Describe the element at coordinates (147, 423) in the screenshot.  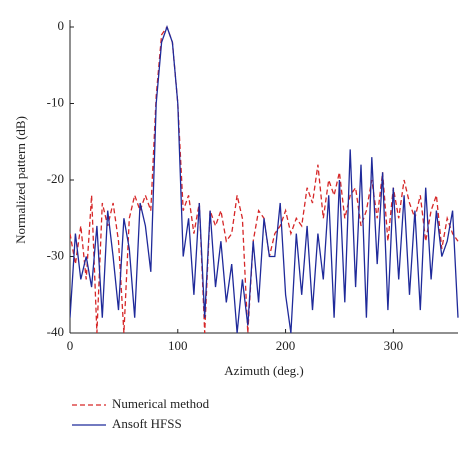
I see `legend-label: Ansoft HFSS` at that location.